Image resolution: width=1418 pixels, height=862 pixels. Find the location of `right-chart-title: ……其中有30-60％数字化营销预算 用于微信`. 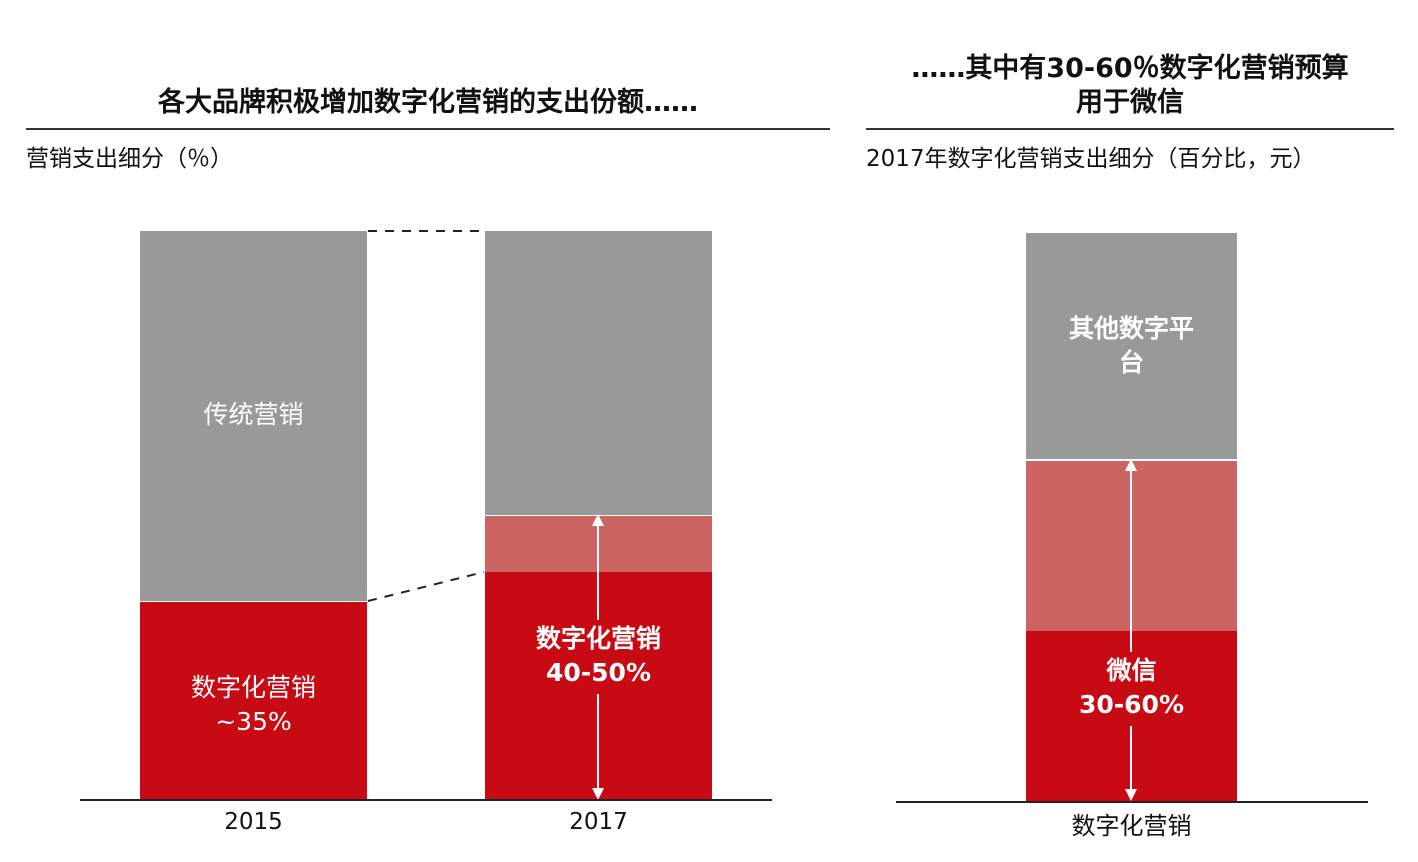

right-chart-title: ……其中有30-60％数字化营销预算 用于微信 is located at coordinates (1130, 86).